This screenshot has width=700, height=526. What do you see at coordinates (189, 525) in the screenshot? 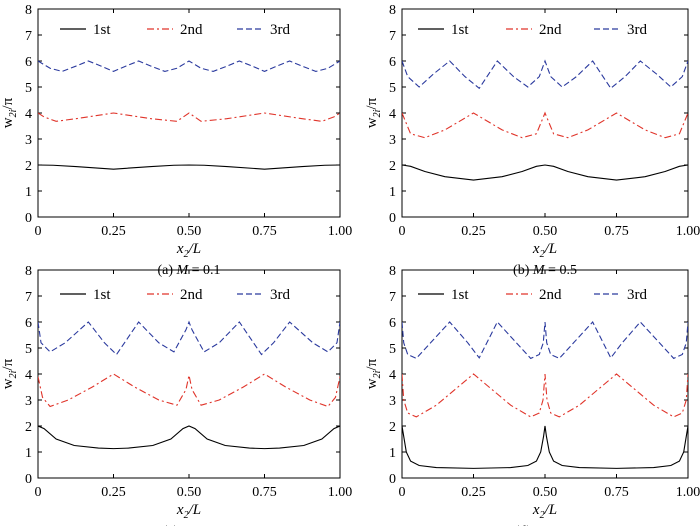
I see `panel-caption: (c) M = 1` at bounding box center [189, 525].